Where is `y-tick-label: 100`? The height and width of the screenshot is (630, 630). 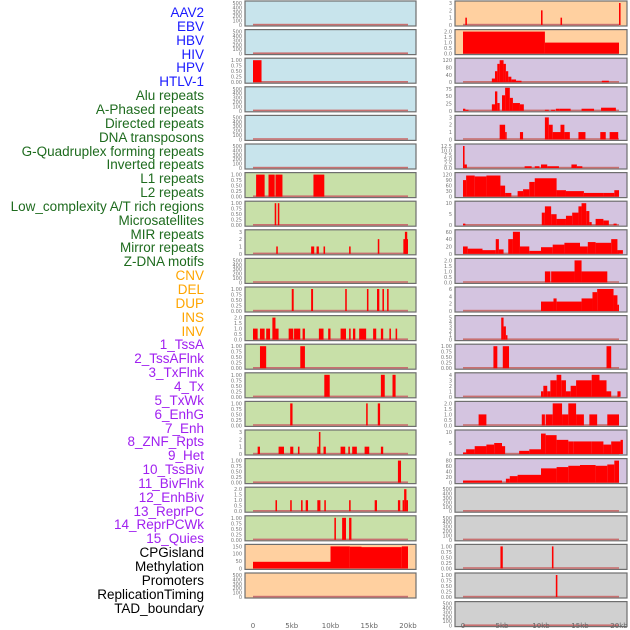 y-tick-label: 100 is located at coordinates (237, 22).